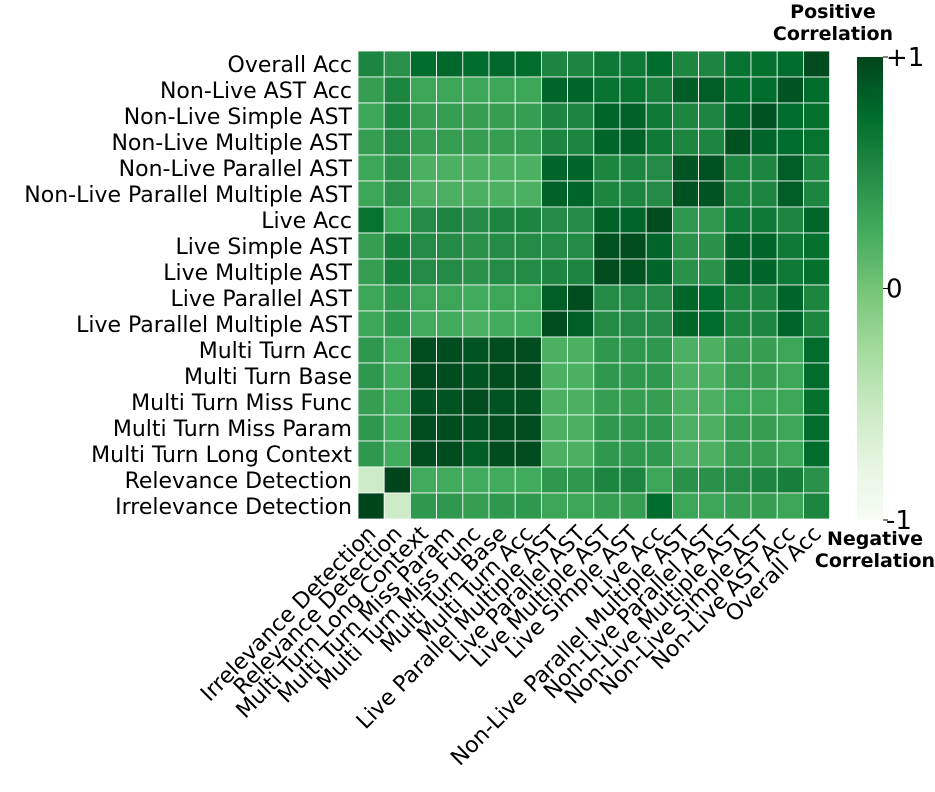 The image size is (935, 792). I want to click on row-label: Irrelevance Detection, so click(233, 507).